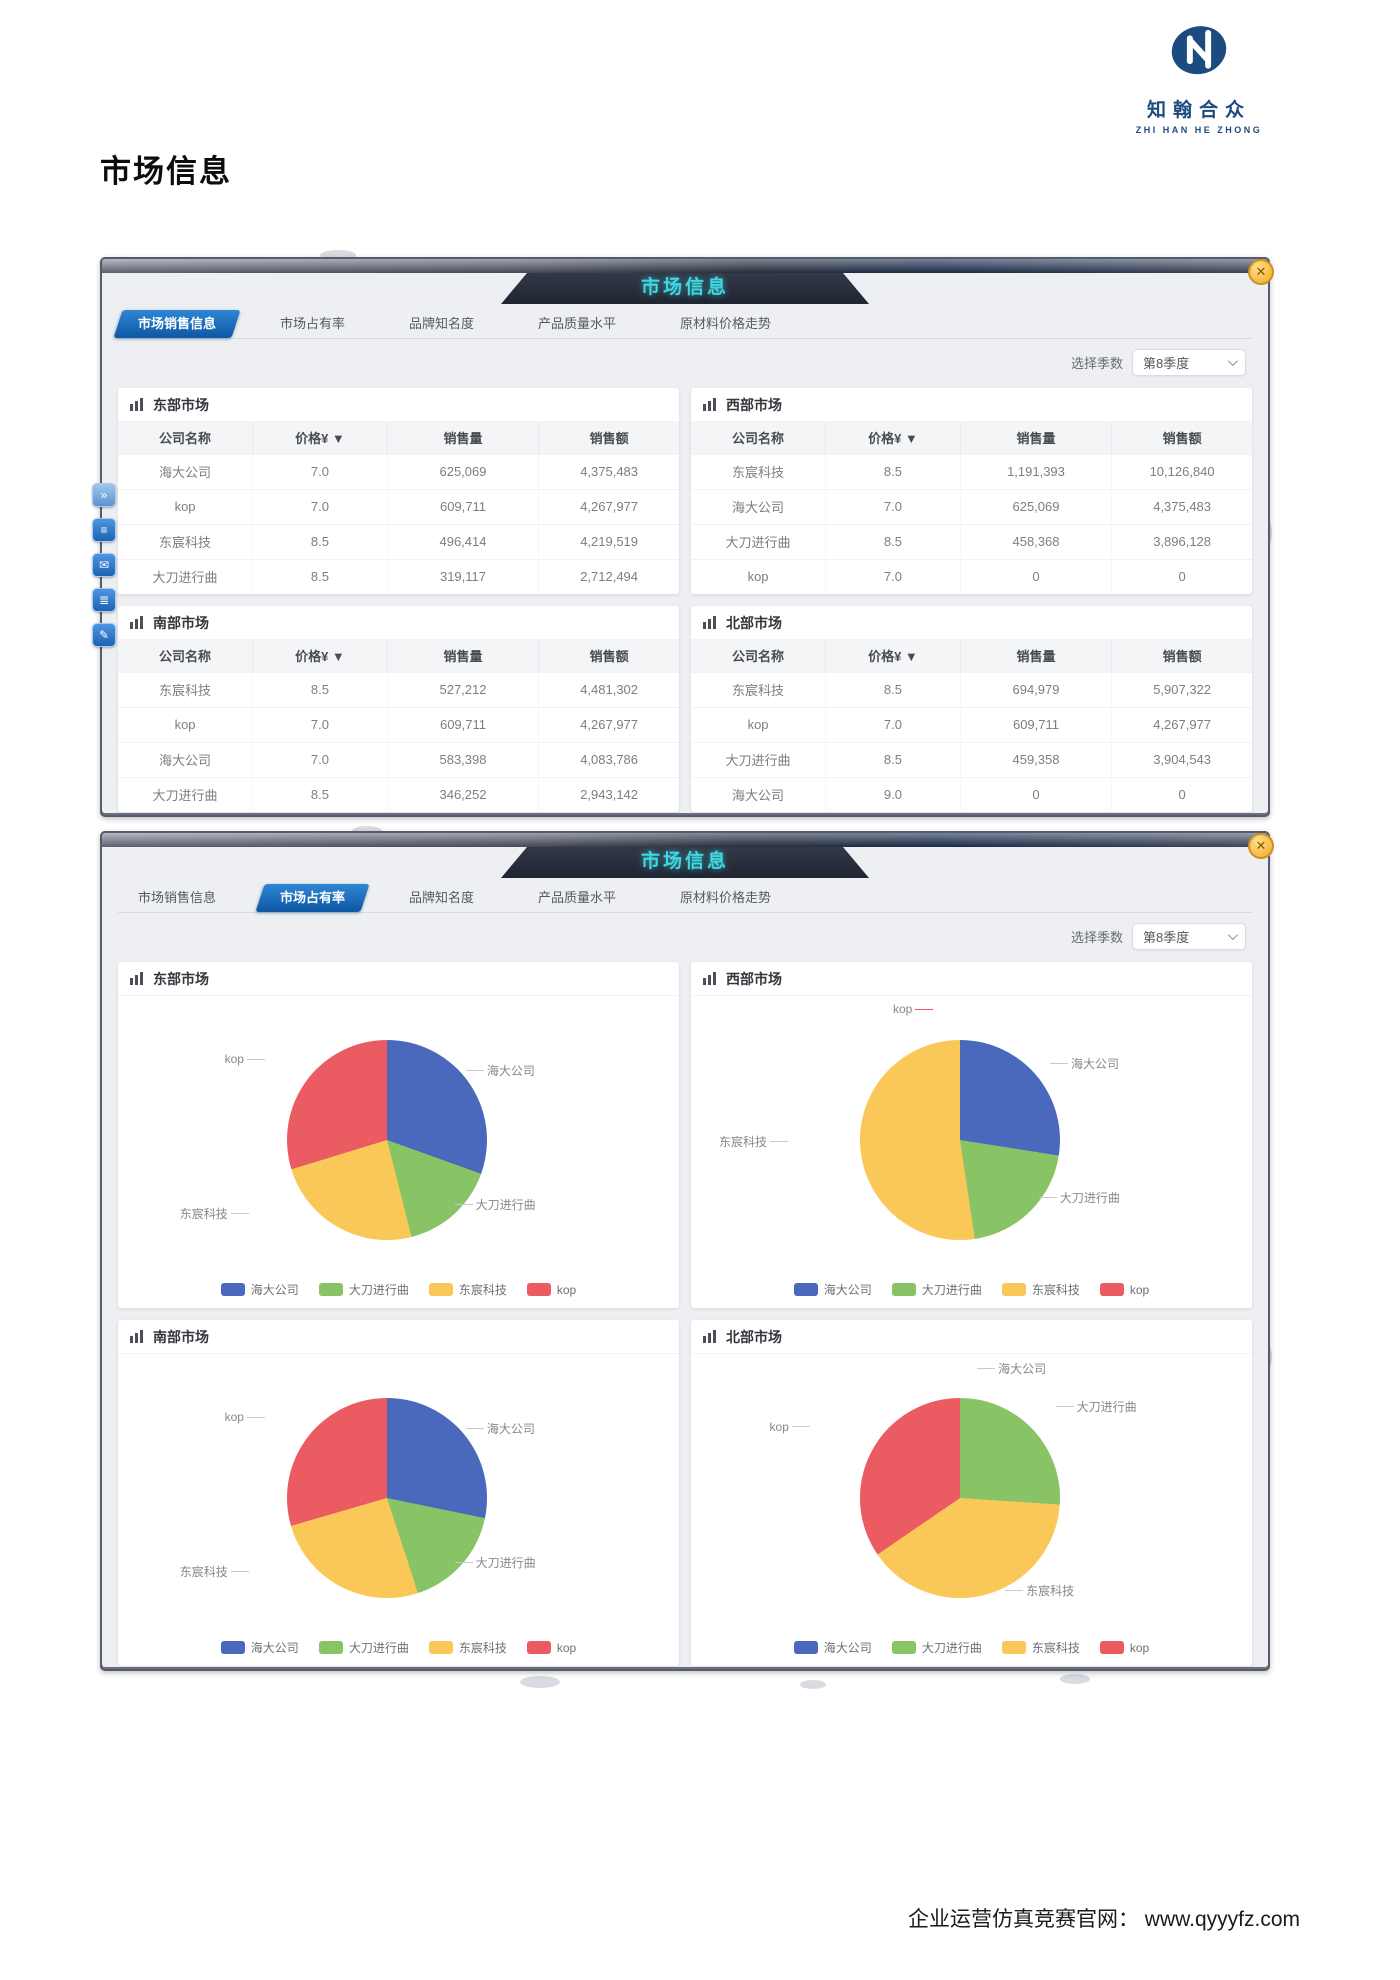  I want to click on table-cell: 694,979, so click(1035, 689).